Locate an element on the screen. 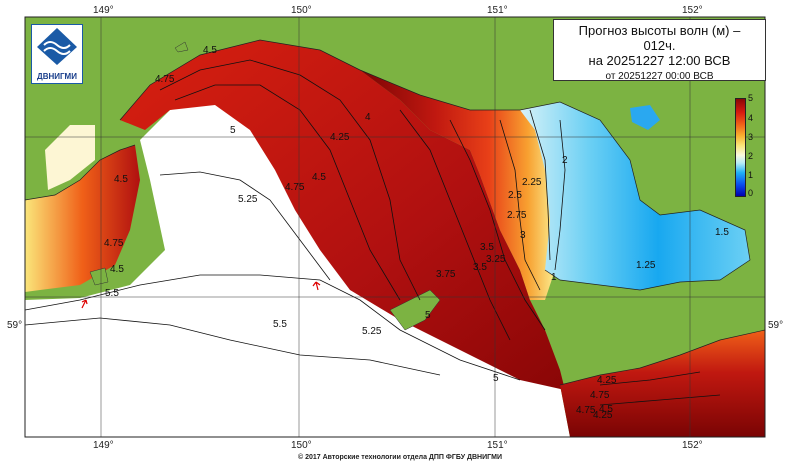 This screenshot has width=800, height=466. lon-label-top: 150° is located at coordinates (301, 10).